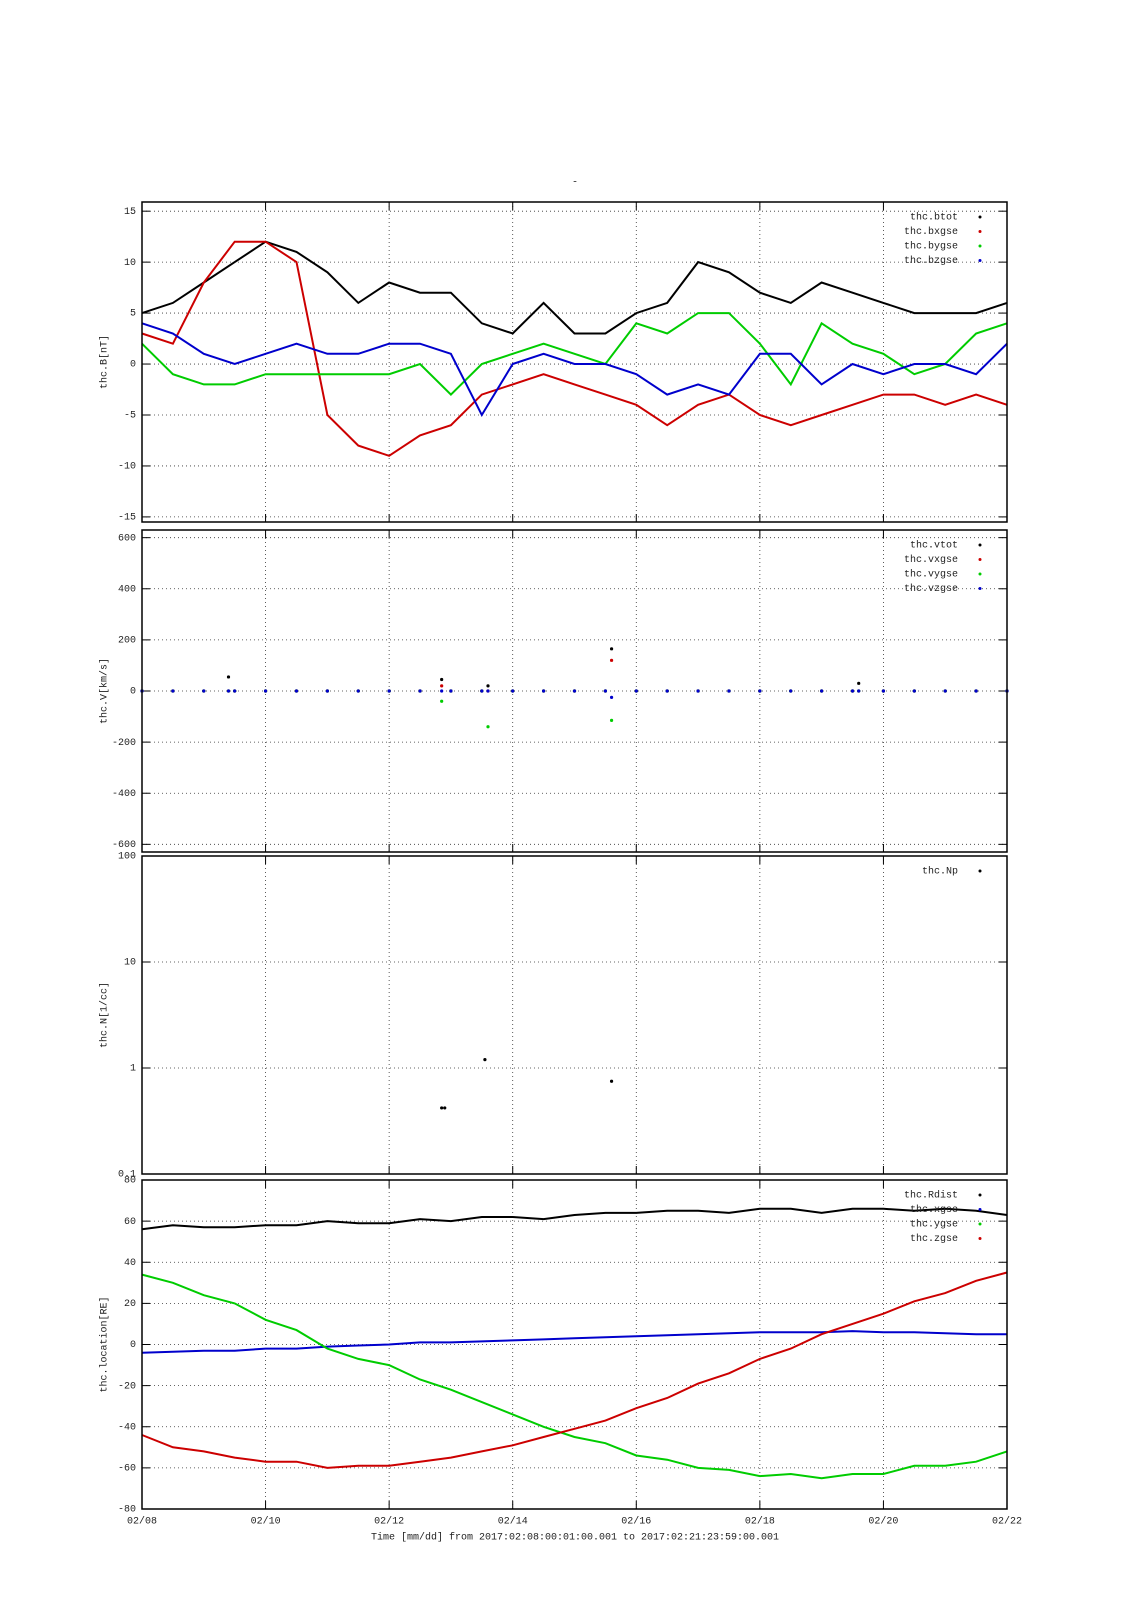 This screenshot has height=1600, width=1131. What do you see at coordinates (133, 1069) in the screenshot?
I see `y-tick-label: 1` at bounding box center [133, 1069].